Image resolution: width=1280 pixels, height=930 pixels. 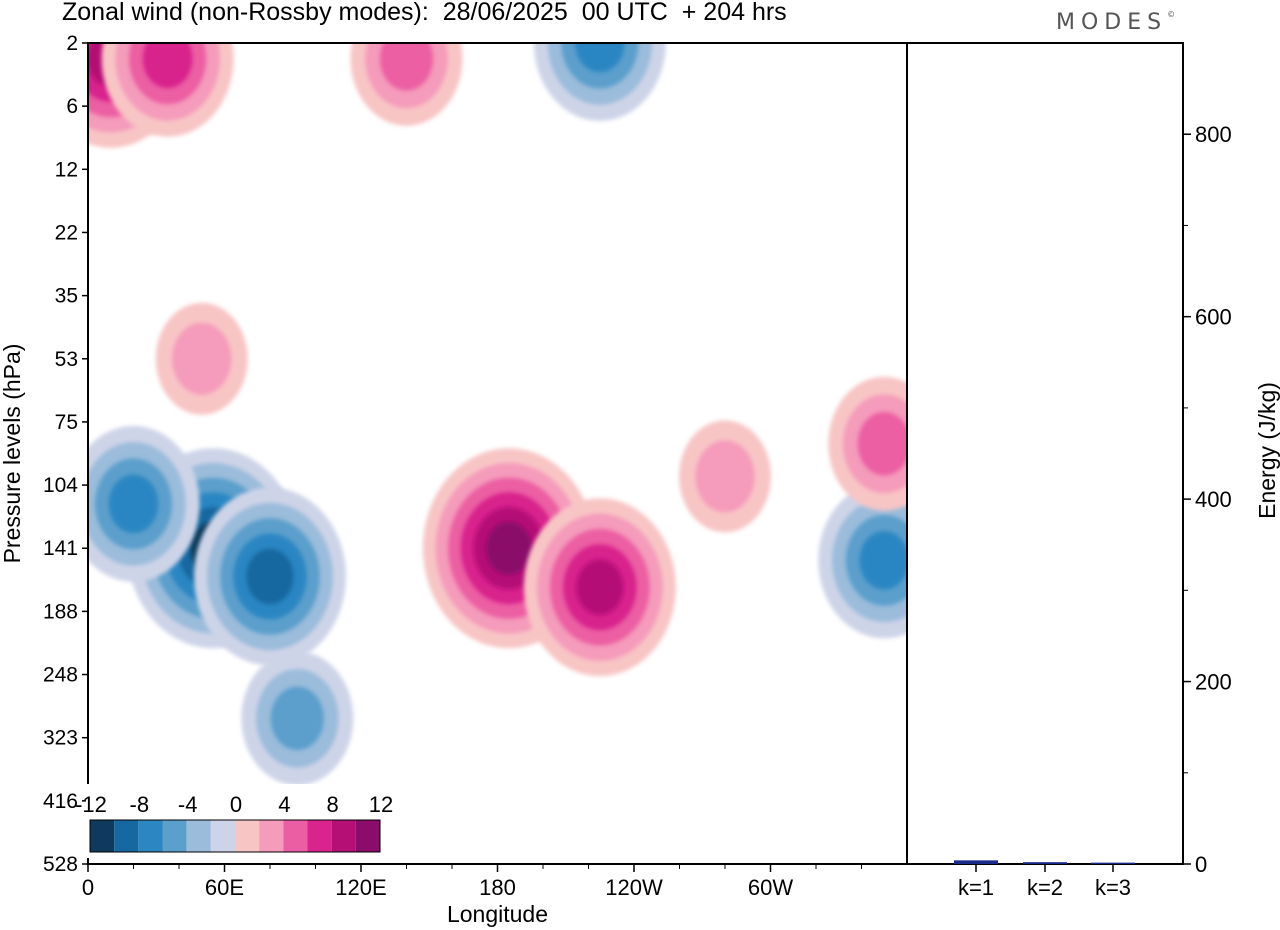 I want to click on colorbar-label: -8, so click(x=140, y=804).